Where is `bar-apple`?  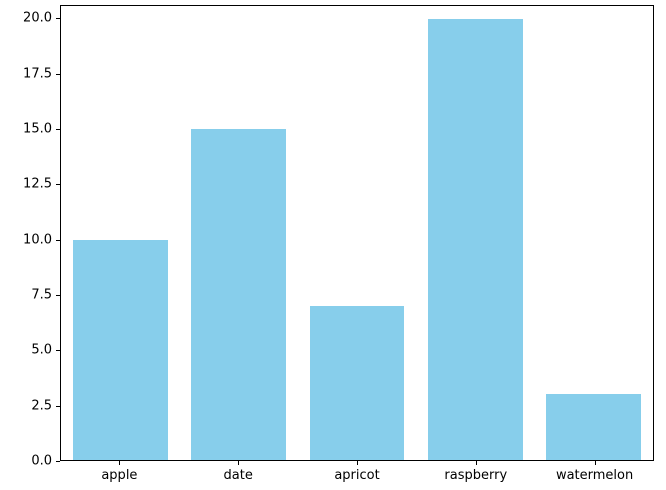
bar-apple is located at coordinates (120, 349).